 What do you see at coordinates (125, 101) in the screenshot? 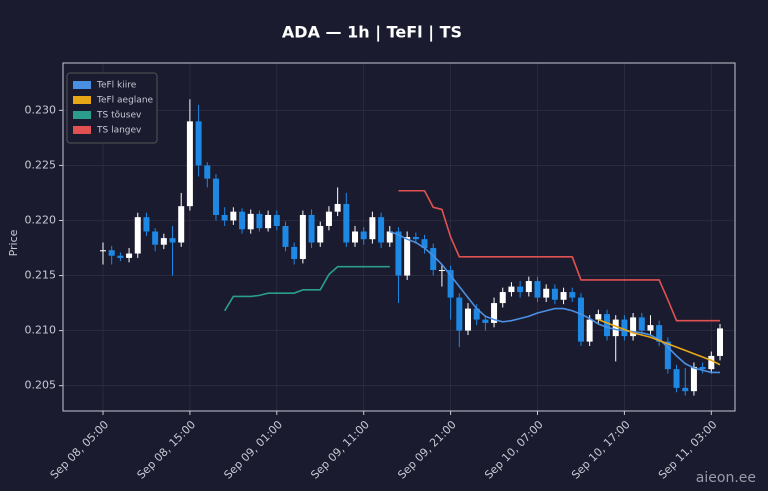
I see `legend-label: TeFl aeglane` at bounding box center [125, 101].